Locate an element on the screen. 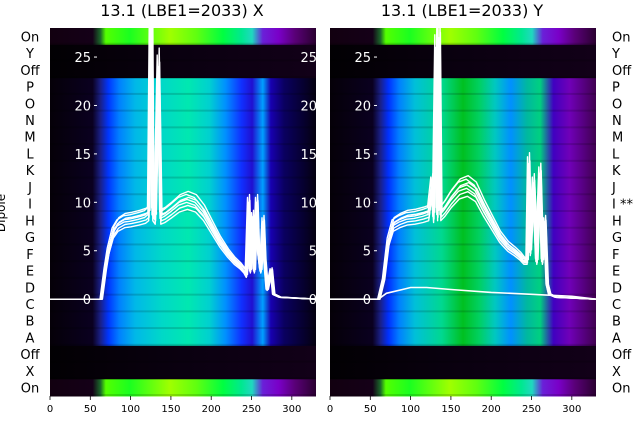 The height and width of the screenshot is (440, 640). row-label-14: E is located at coordinates (30, 272).